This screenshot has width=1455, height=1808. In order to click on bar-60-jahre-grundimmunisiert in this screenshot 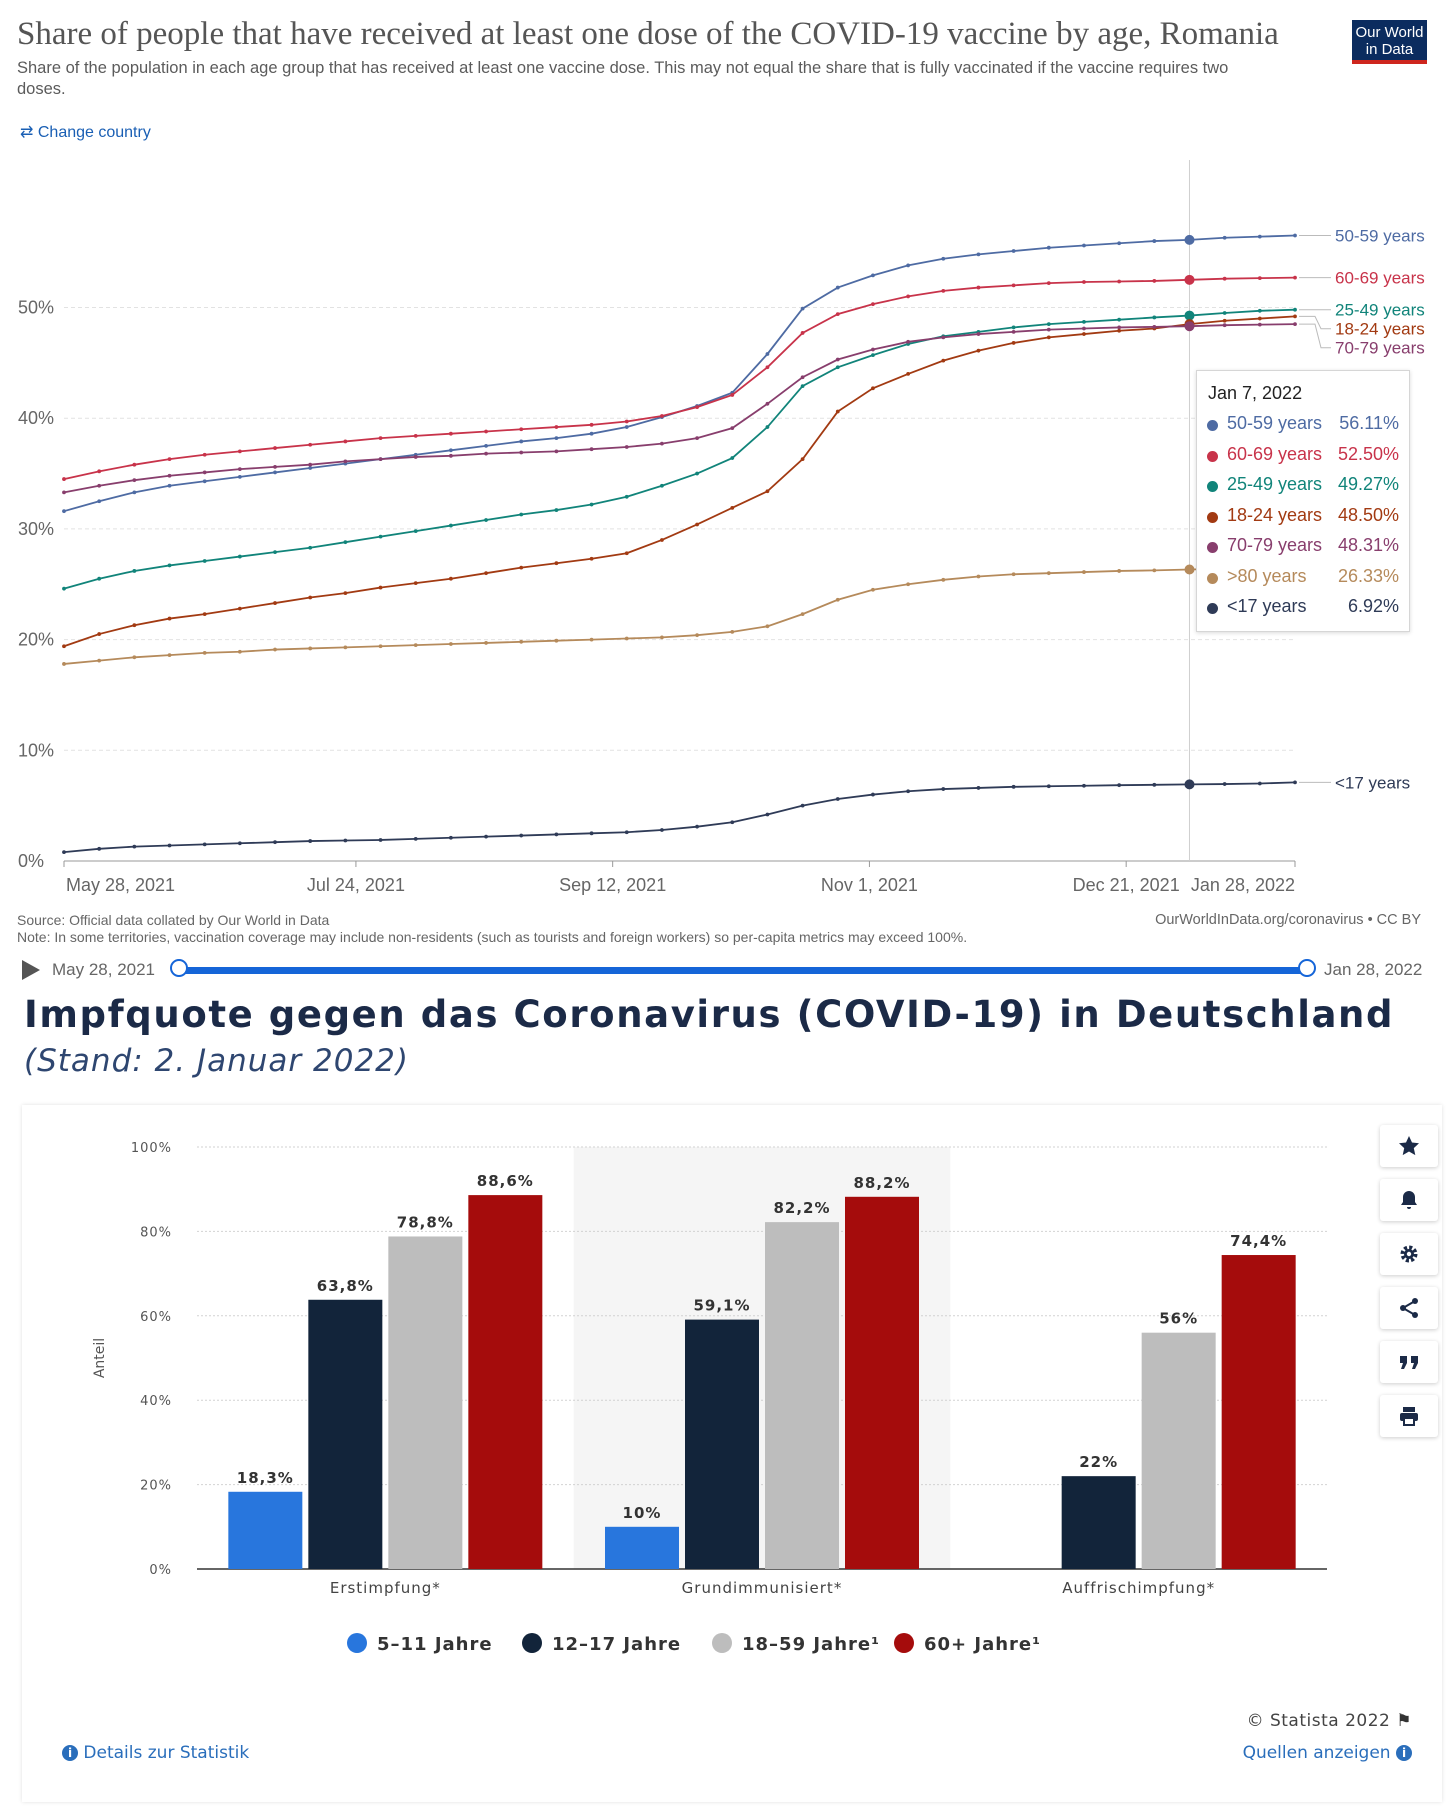, I will do `click(882, 1382)`.